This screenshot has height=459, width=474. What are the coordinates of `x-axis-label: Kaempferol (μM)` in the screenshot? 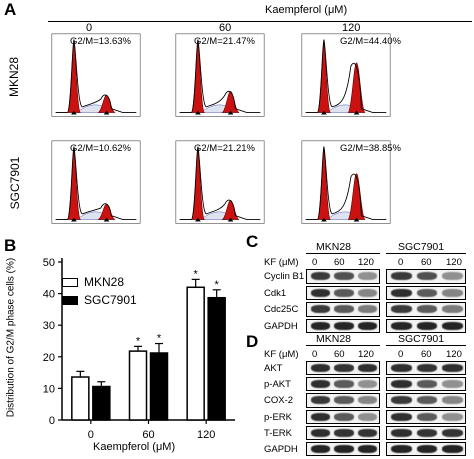 It's located at (134, 447).